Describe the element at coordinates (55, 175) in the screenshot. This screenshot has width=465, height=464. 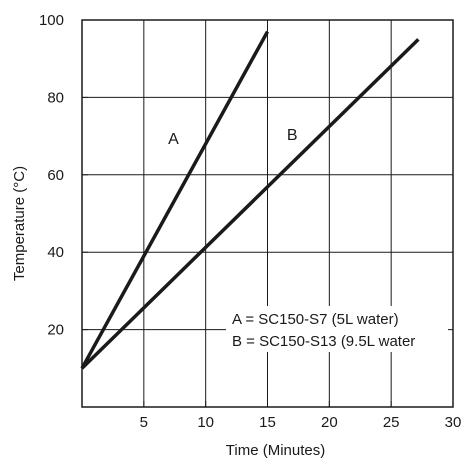
I see `y-tick-label-60: 60` at that location.